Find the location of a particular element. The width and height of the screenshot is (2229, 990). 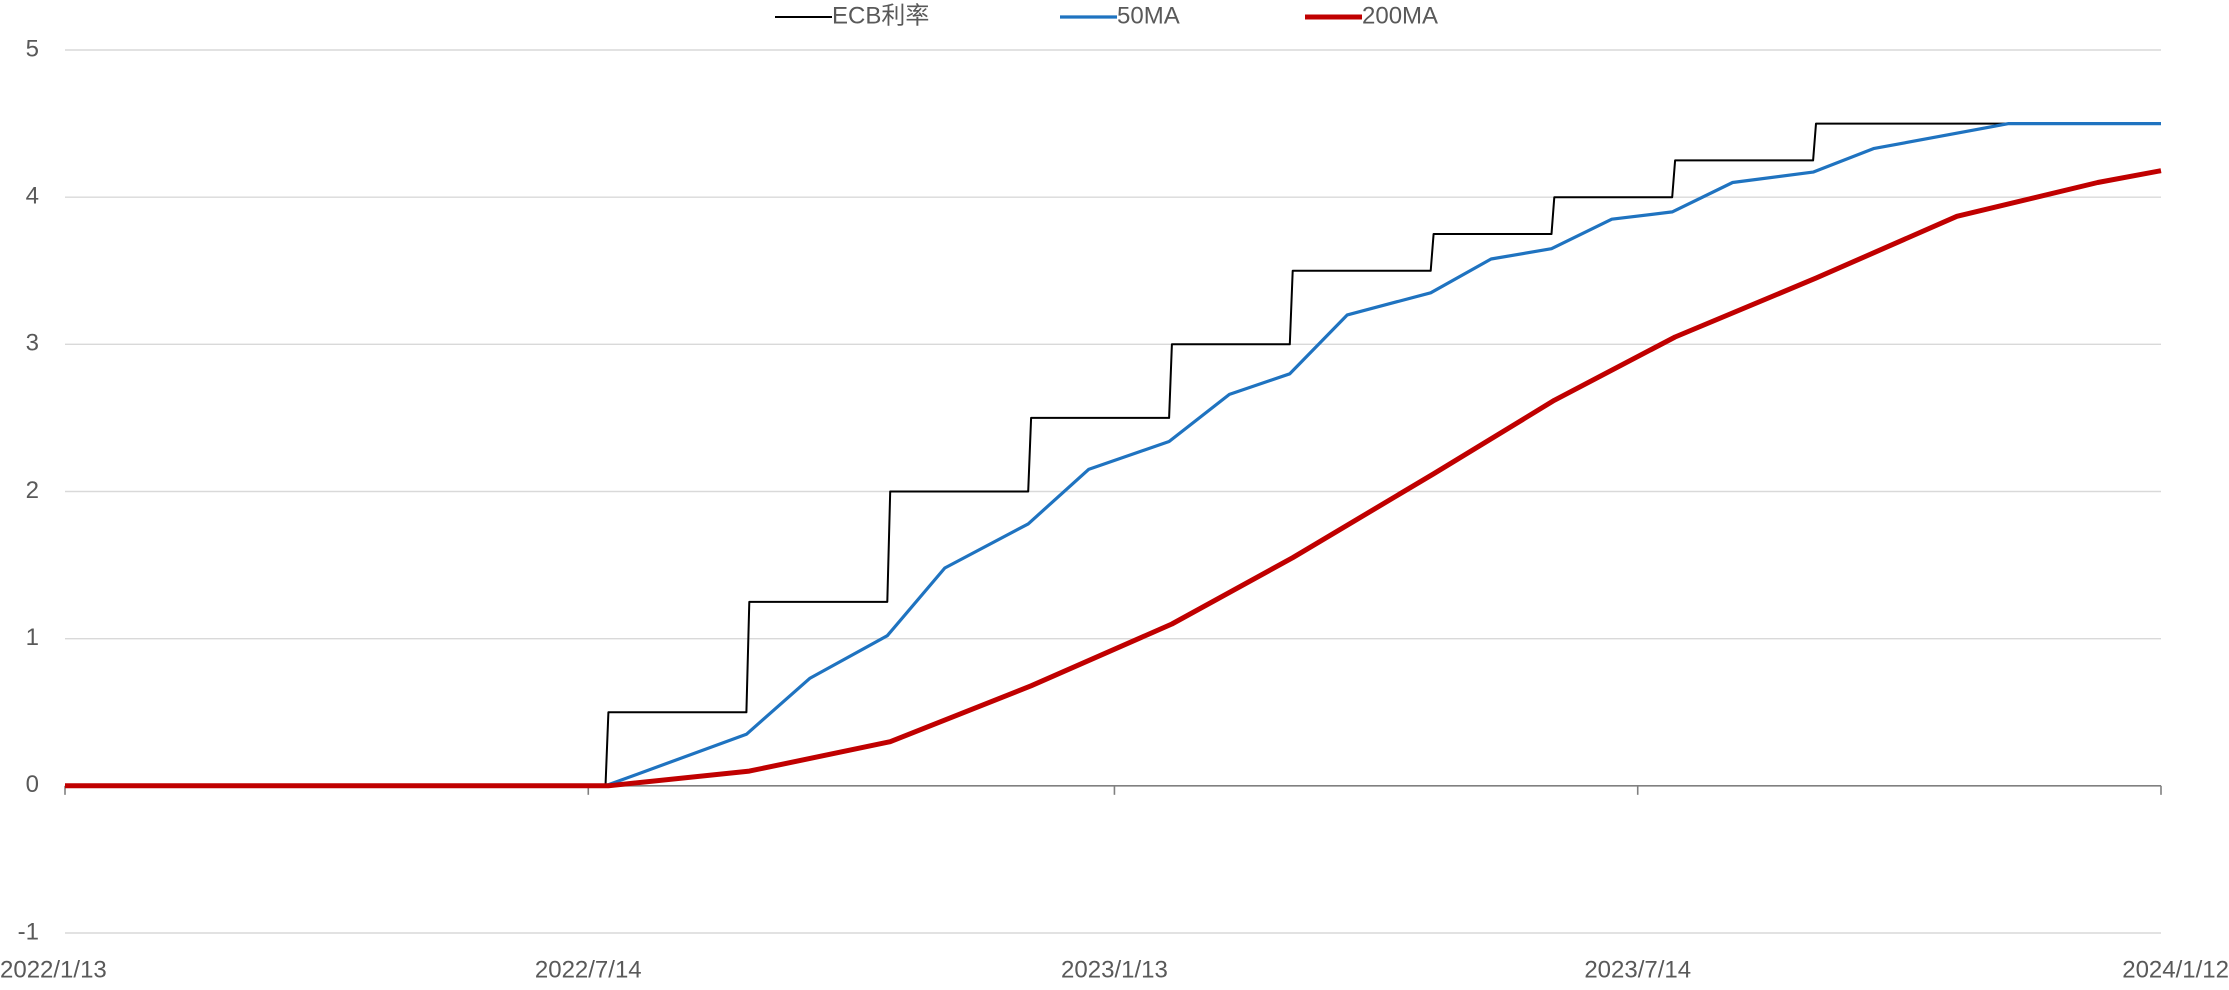

x-tick-label: 2022/1/13 is located at coordinates (53, 969).